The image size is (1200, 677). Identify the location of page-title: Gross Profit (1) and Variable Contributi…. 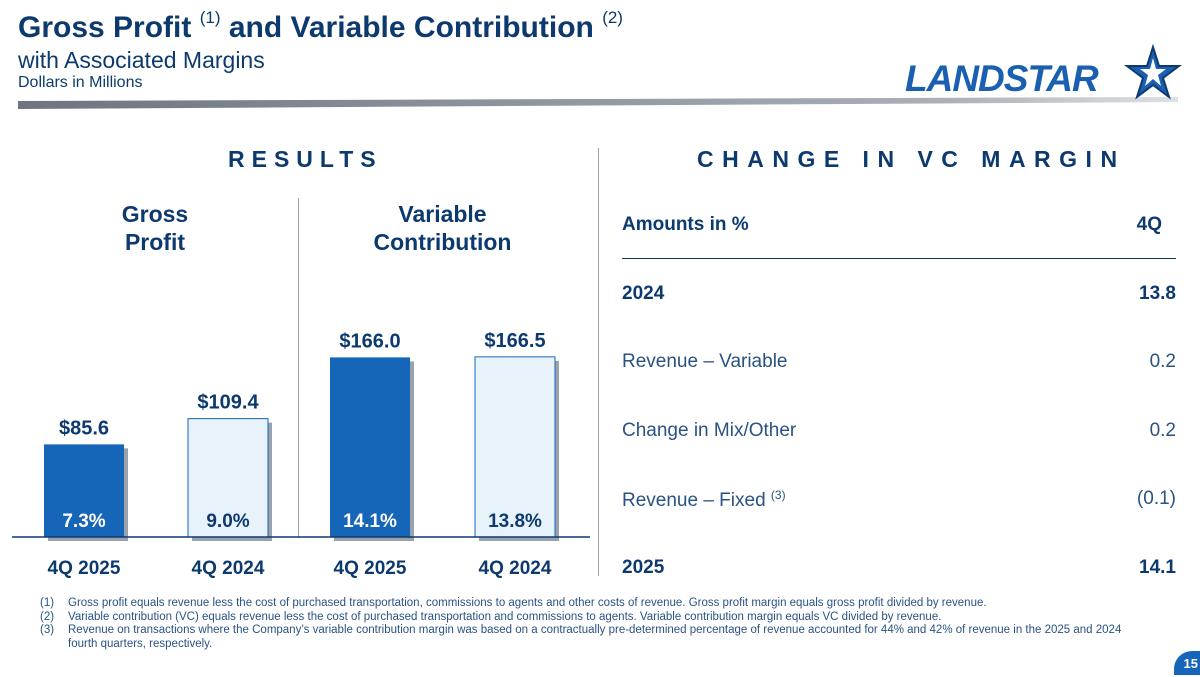
(320, 26).